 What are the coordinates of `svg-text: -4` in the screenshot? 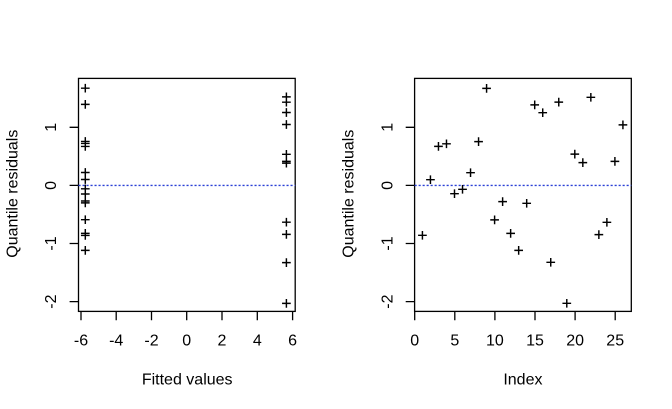 It's located at (116, 340).